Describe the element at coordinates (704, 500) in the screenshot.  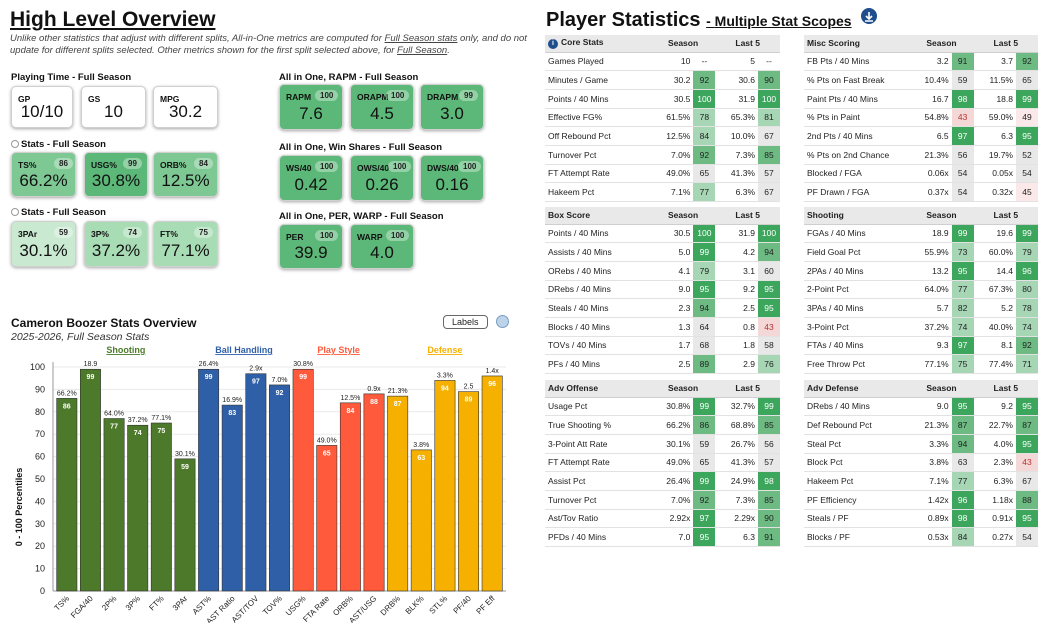
I see `season-percentile: 92` at that location.